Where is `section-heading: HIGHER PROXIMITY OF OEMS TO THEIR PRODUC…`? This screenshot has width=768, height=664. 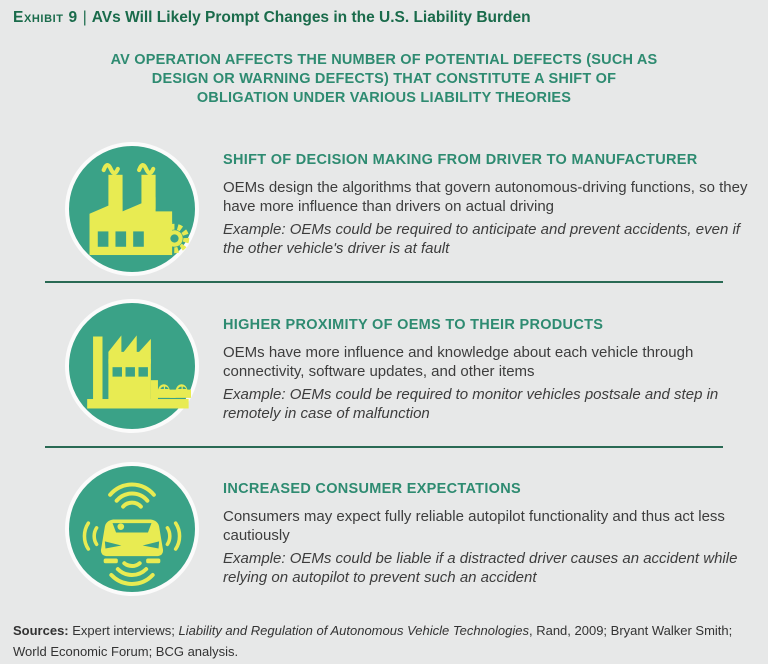
section-heading: HIGHER PROXIMITY OF OEMS TO THEIR PRODUC… is located at coordinates (413, 325).